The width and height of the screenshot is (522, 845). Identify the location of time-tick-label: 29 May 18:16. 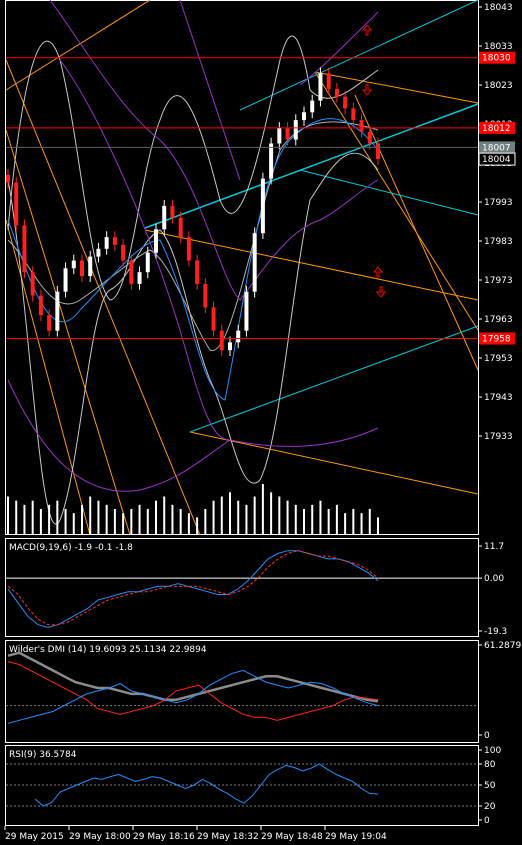
(164, 837).